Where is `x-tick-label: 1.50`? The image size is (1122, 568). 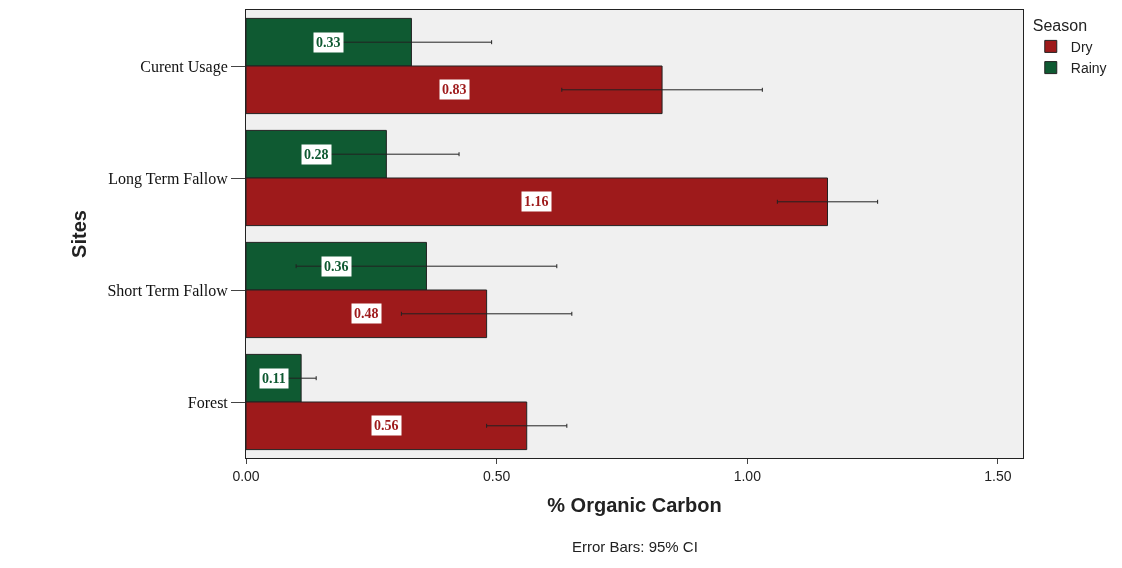
x-tick-label: 1.50 is located at coordinates (998, 475).